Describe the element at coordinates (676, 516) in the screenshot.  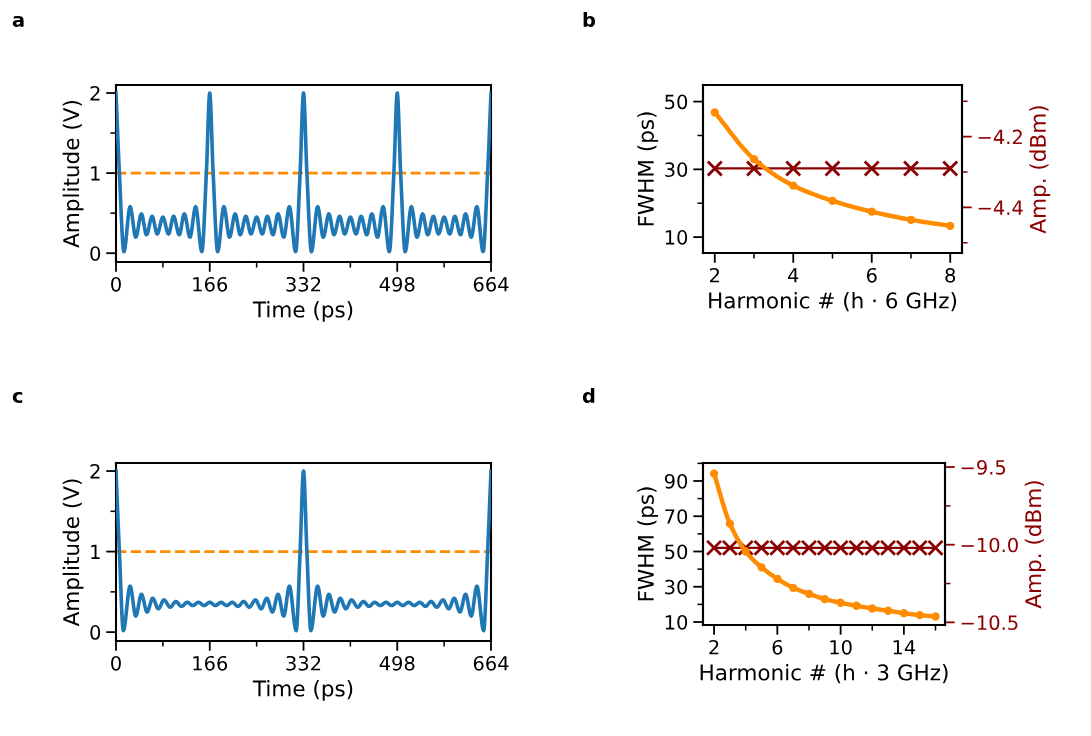
I see `y-tick-label: 70` at that location.